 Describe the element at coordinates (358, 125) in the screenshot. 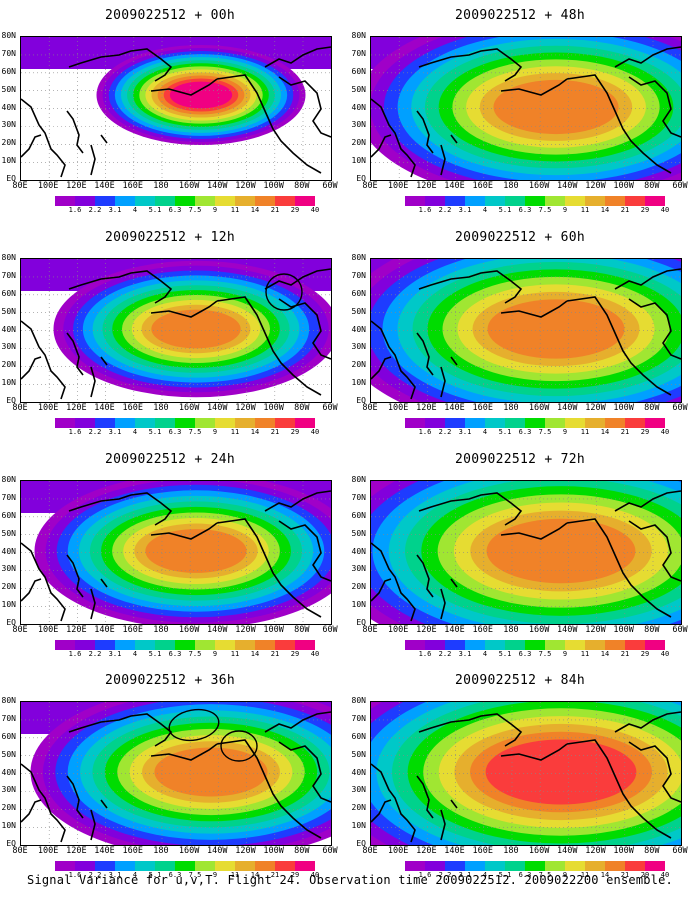

I see `lat-label: 30N` at that location.